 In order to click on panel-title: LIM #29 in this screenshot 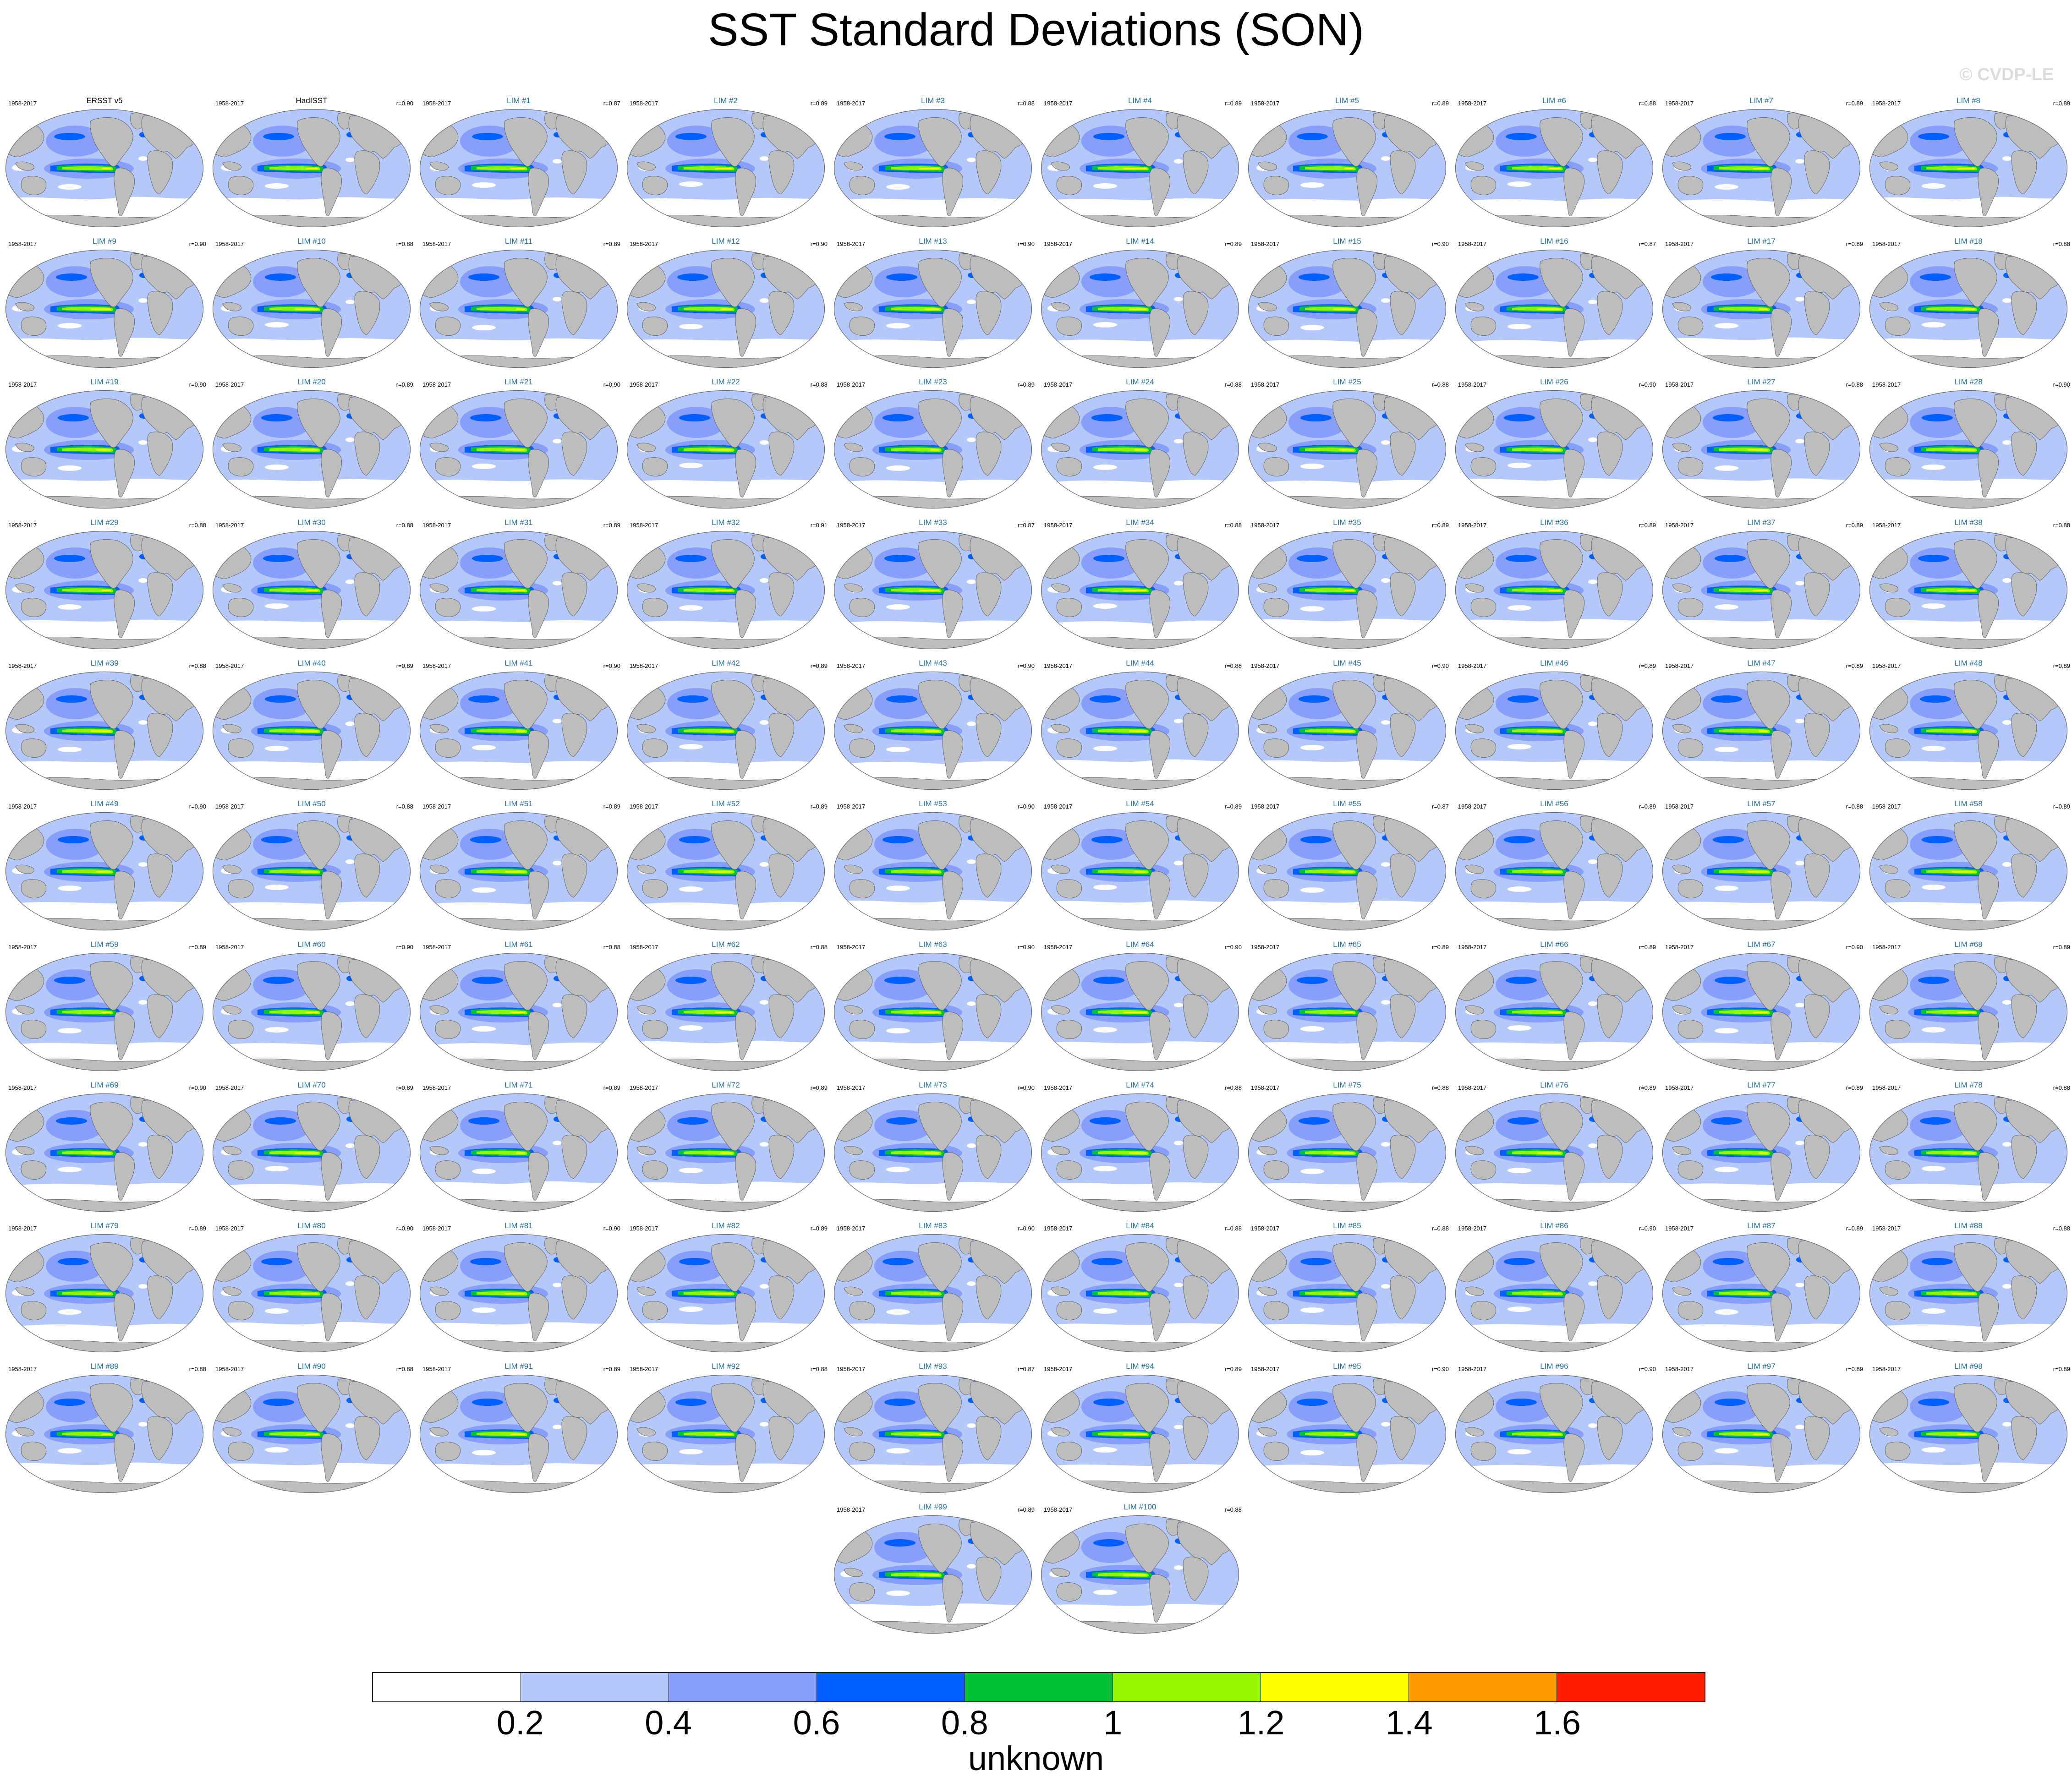, I will do `click(104, 523)`.